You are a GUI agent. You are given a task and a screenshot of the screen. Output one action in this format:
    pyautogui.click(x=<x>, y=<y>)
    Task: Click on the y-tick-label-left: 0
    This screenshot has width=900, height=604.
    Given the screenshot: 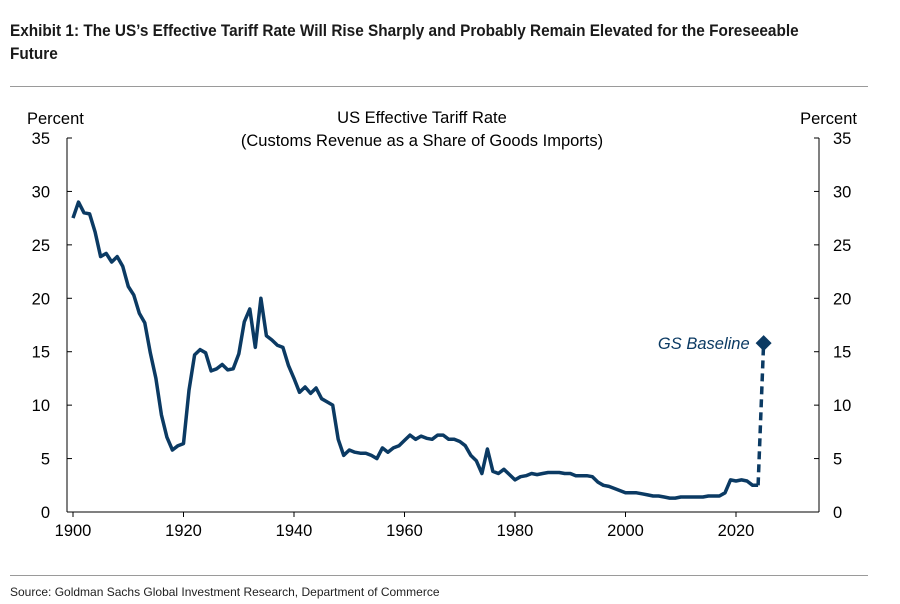 What is the action you would take?
    pyautogui.click(x=45, y=513)
    